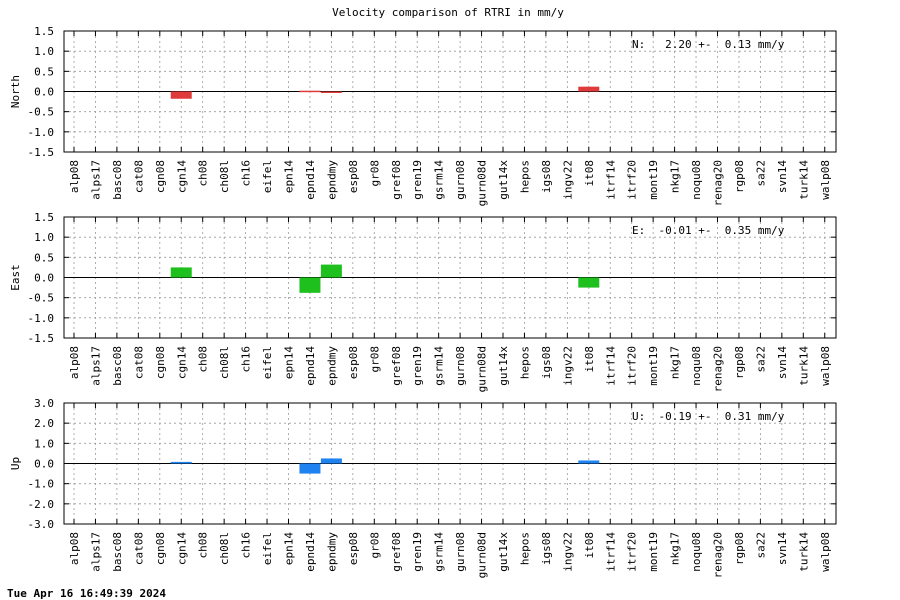  What do you see at coordinates (708, 230) in the screenshot?
I see `annotation: E: -0.01 +- 0.35 mm/y` at bounding box center [708, 230].